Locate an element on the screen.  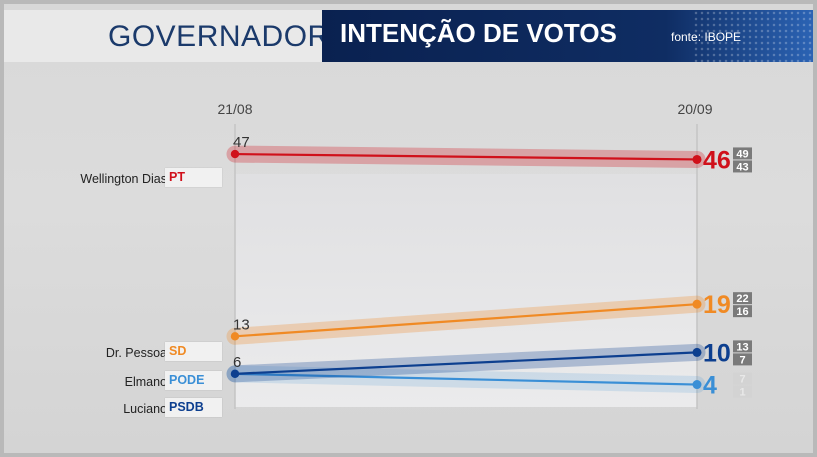
range-high-label: 13 is located at coordinates (742, 347).